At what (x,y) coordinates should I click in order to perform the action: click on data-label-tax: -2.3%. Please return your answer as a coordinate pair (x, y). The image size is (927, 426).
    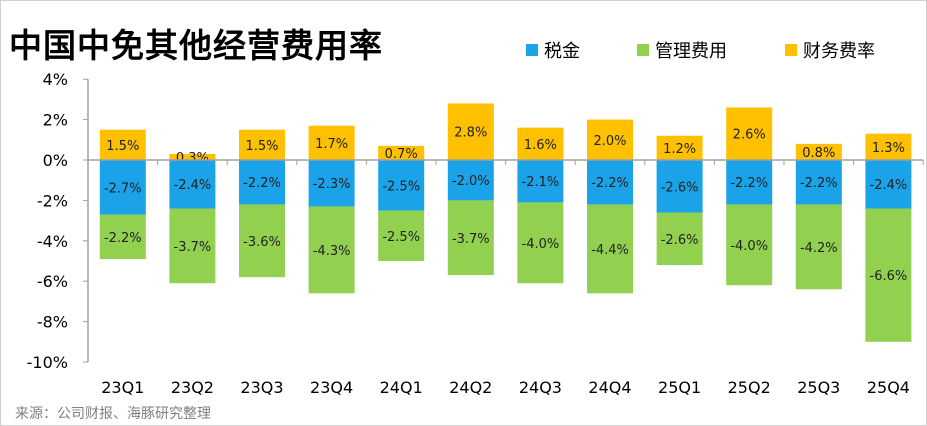
    Looking at the image, I should click on (332, 184).